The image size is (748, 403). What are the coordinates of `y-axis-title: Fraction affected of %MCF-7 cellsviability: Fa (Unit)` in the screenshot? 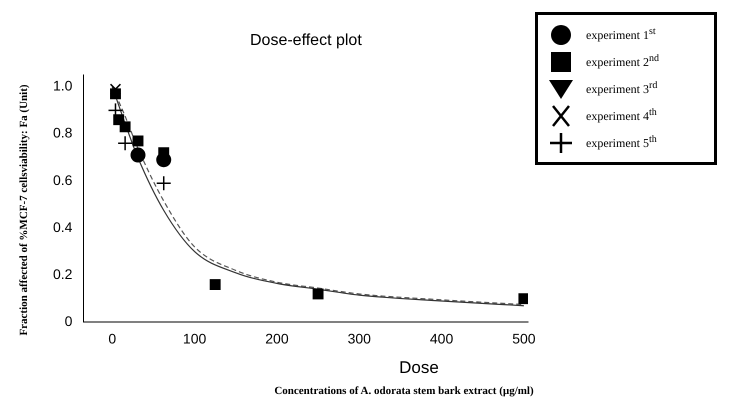 It's located at (24, 210).